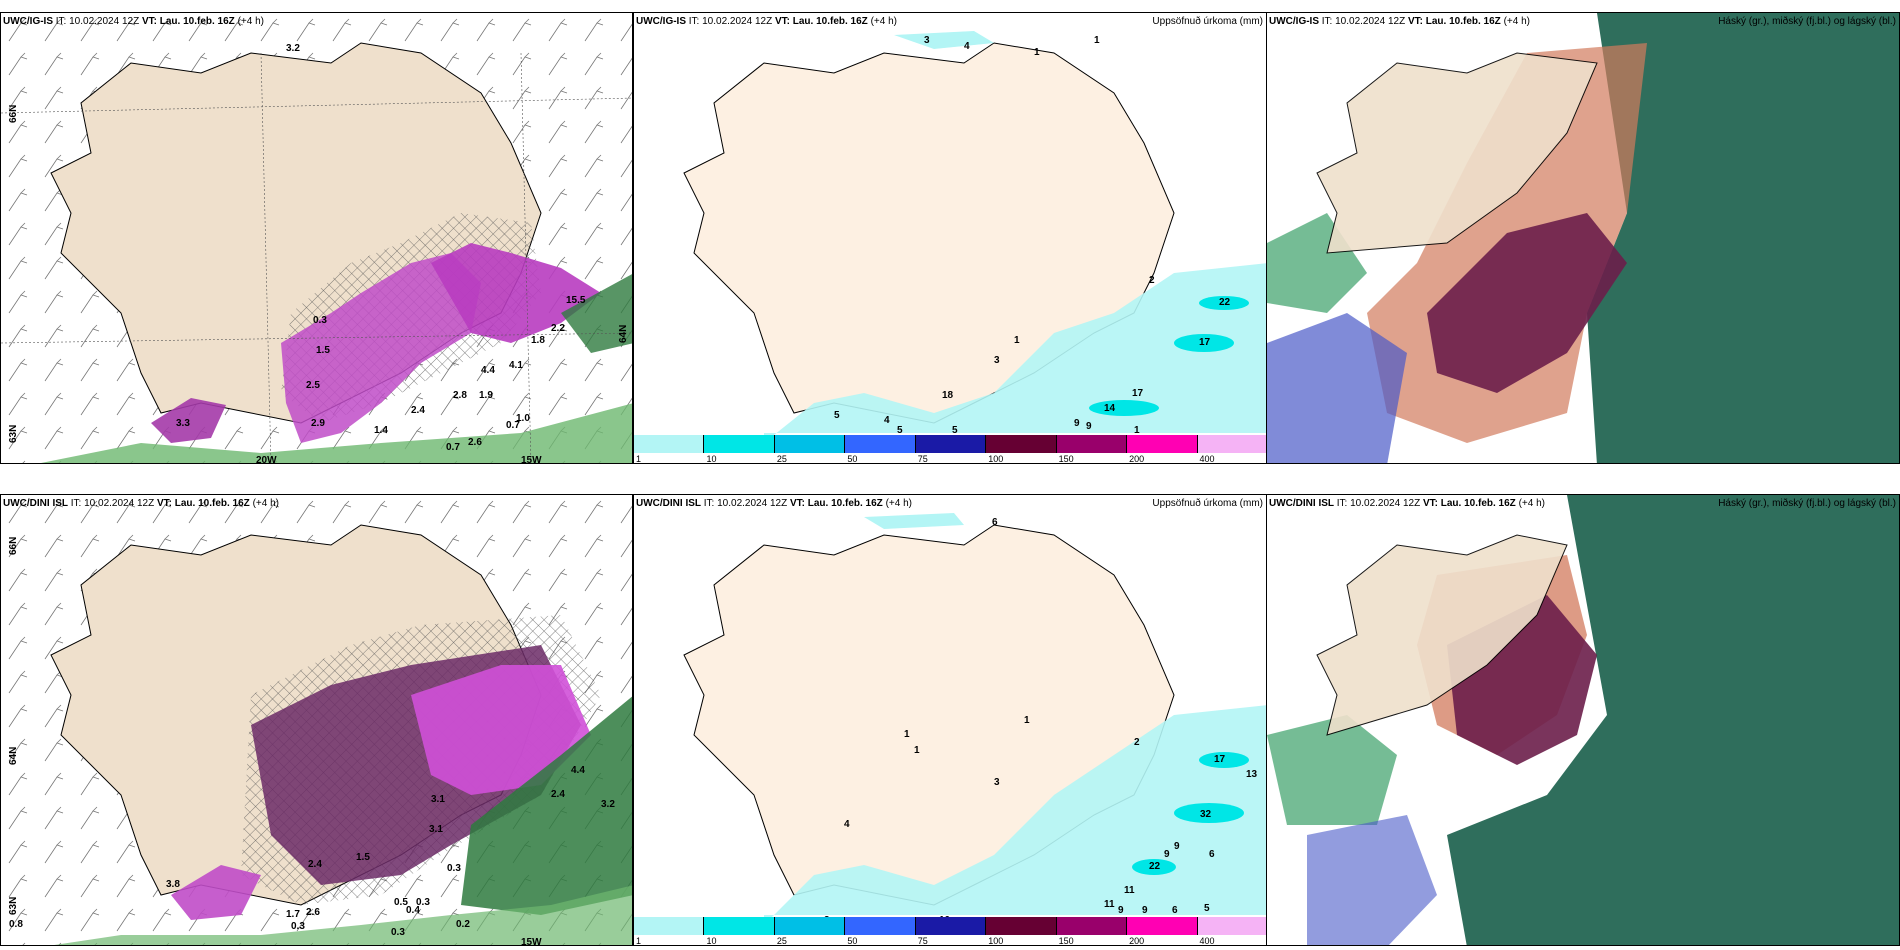 This screenshot has width=1900, height=950. What do you see at coordinates (183, 423) in the screenshot?
I see `precip-label: 3.3` at bounding box center [183, 423].